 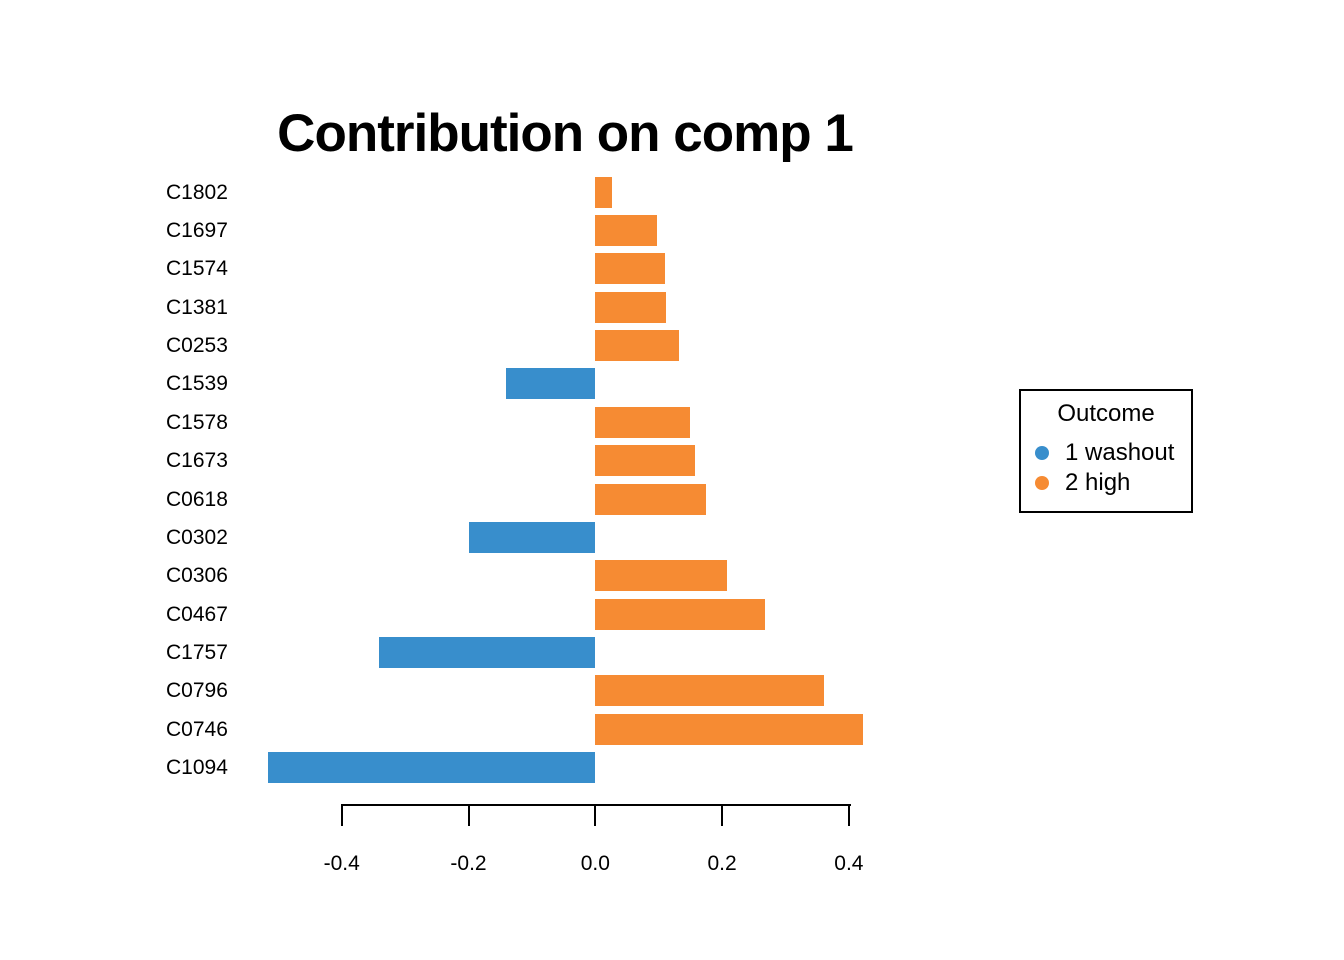 What do you see at coordinates (197, 307) in the screenshot?
I see `category-label: C1381` at bounding box center [197, 307].